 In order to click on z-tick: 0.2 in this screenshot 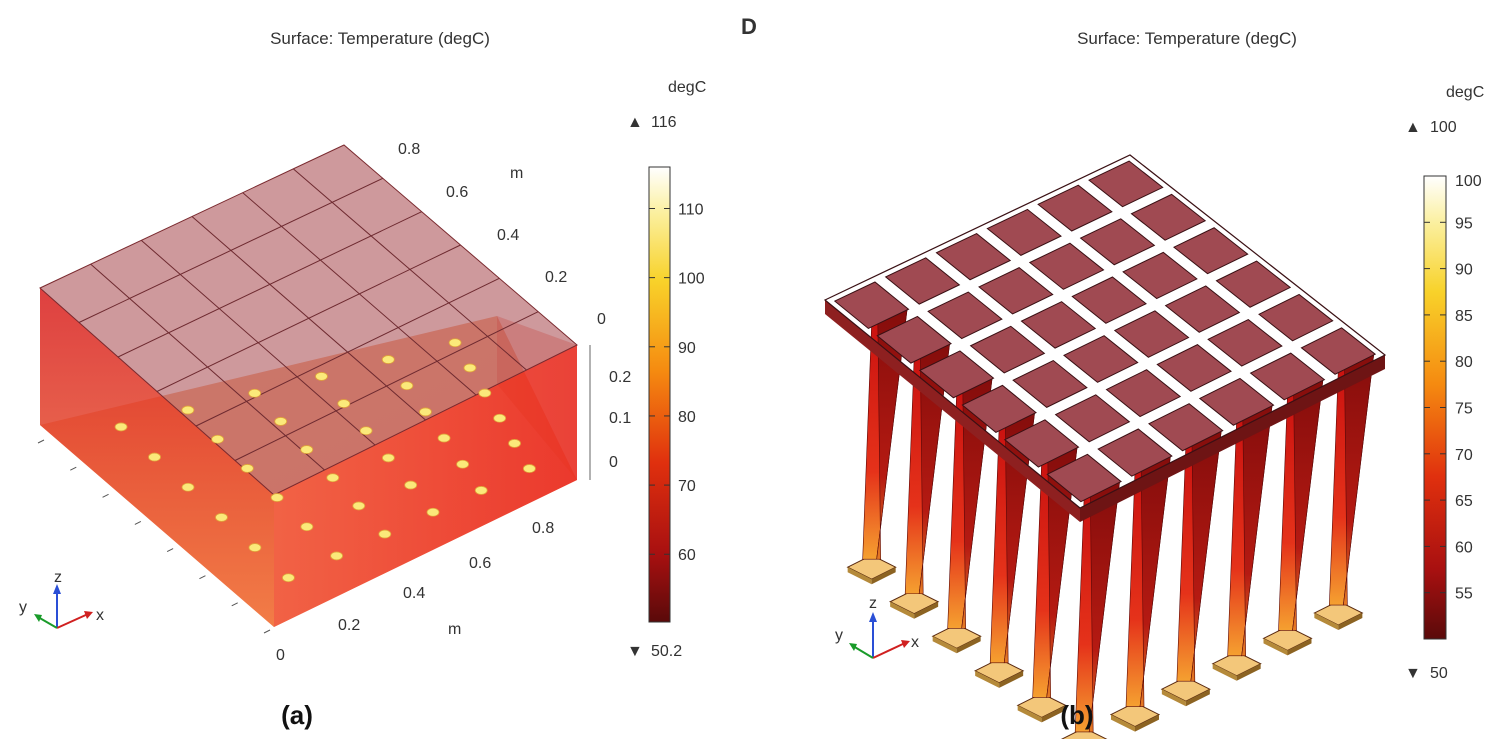, I will do `click(620, 377)`.